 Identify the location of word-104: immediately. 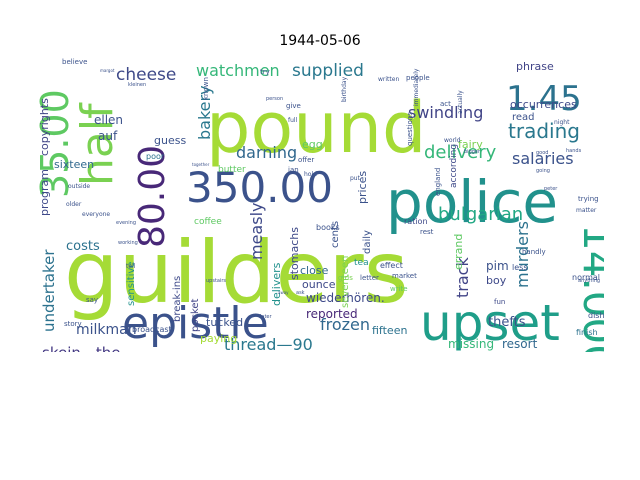
(416, 87).